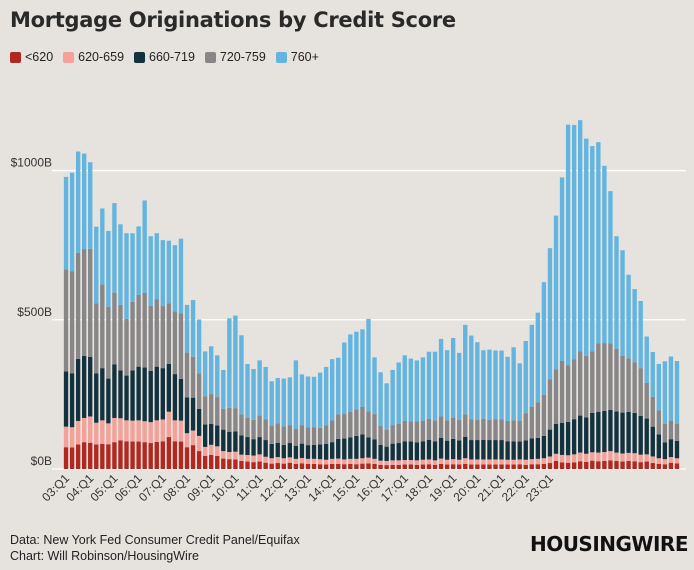  What do you see at coordinates (41, 461) in the screenshot?
I see `y-tick-label: $0B` at bounding box center [41, 461].